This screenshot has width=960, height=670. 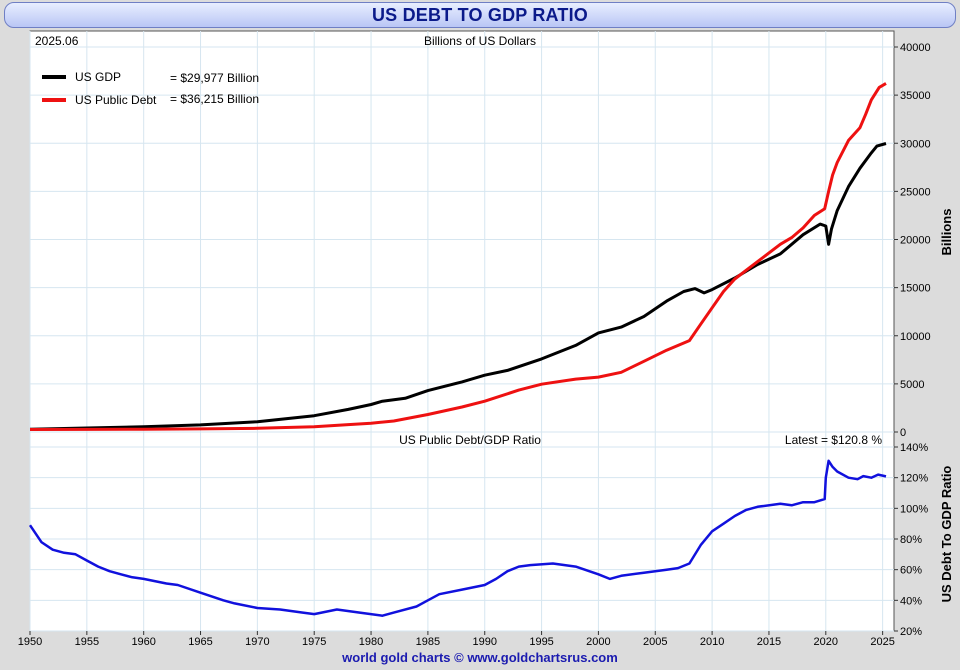 I want to click on x-tick-label: 2000, so click(x=598, y=642).